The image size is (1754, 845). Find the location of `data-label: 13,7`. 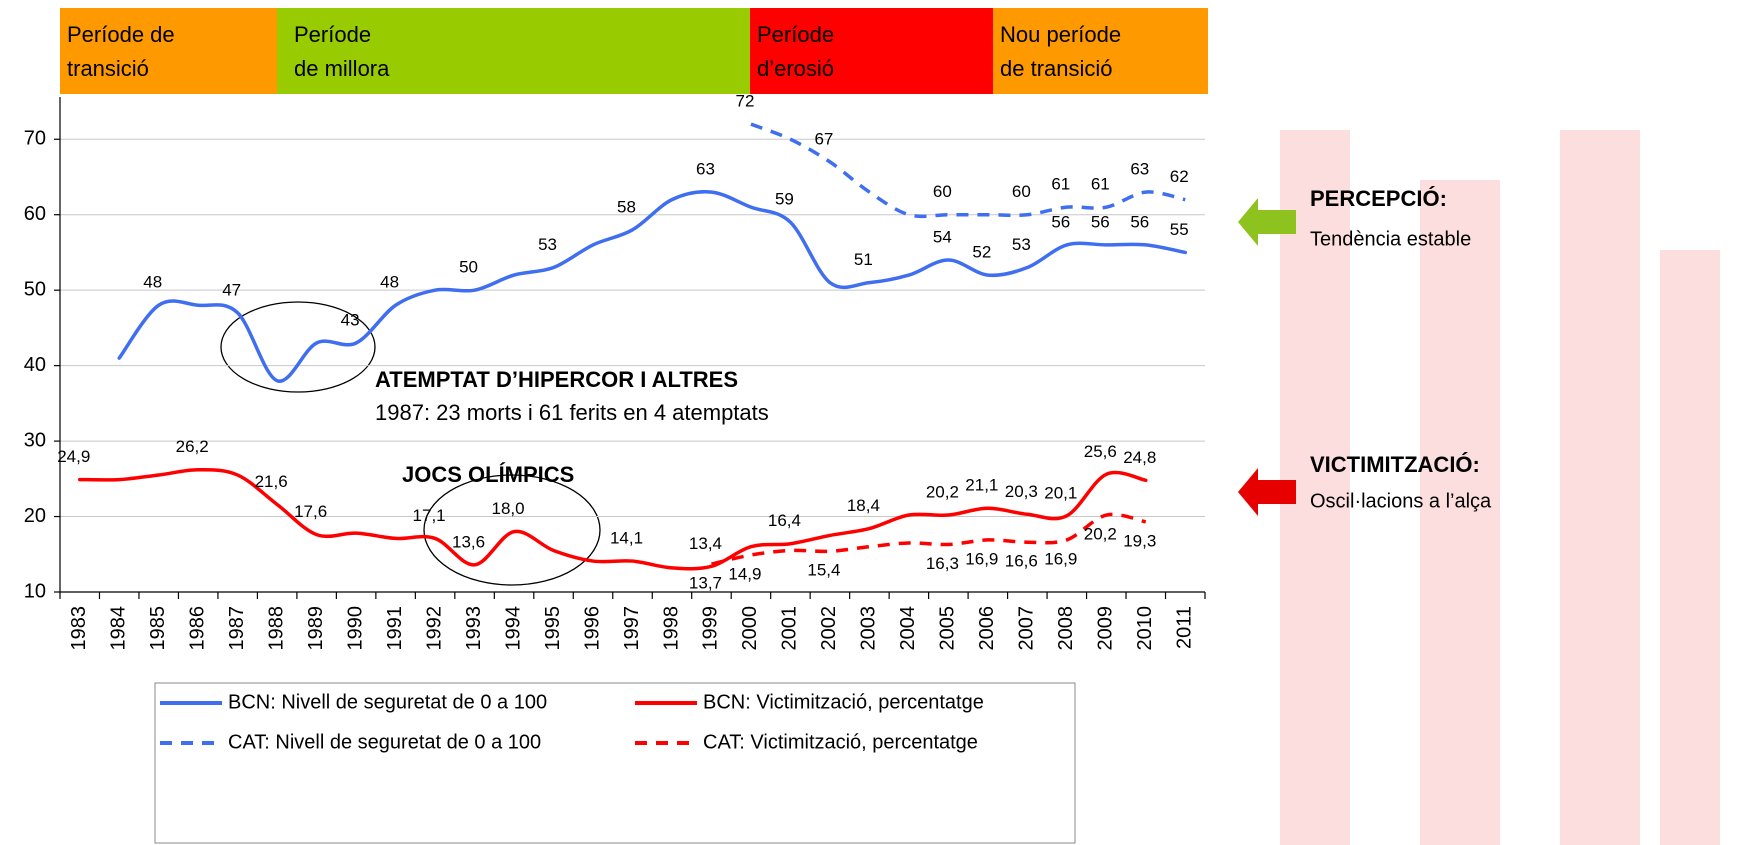

data-label: 13,7 is located at coordinates (705, 583).